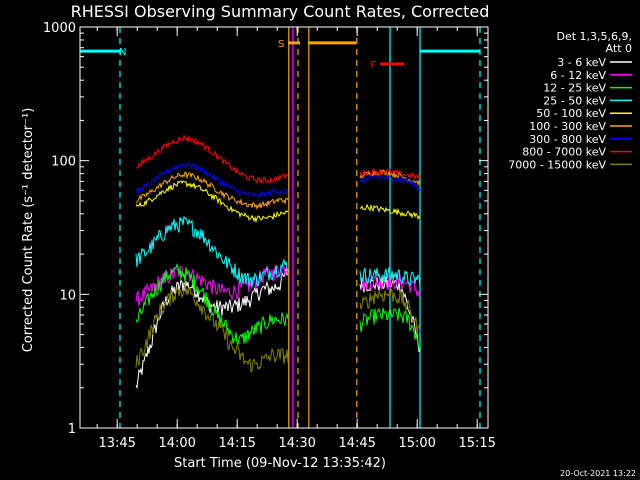 The image size is (640, 480). I want to click on legend-entry-label: 100 - 300 keV, so click(567, 126).